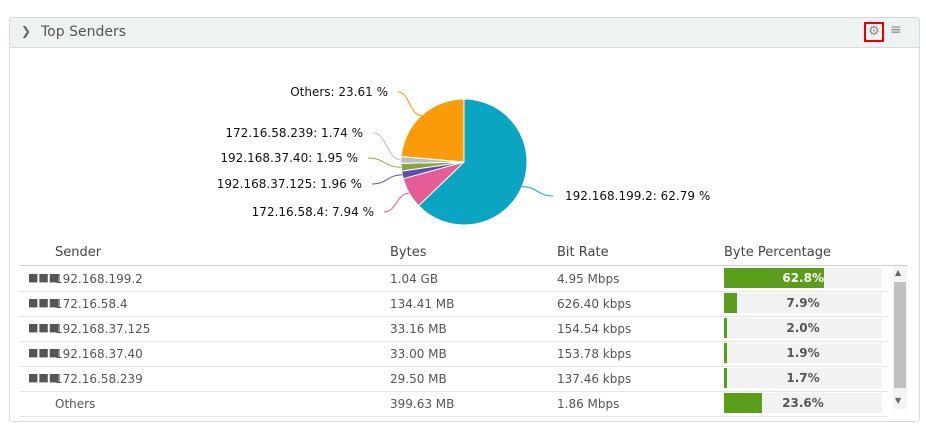 This screenshot has height=426, width=926. I want to click on byte-percentage-bar: 1.9%, so click(803, 353).